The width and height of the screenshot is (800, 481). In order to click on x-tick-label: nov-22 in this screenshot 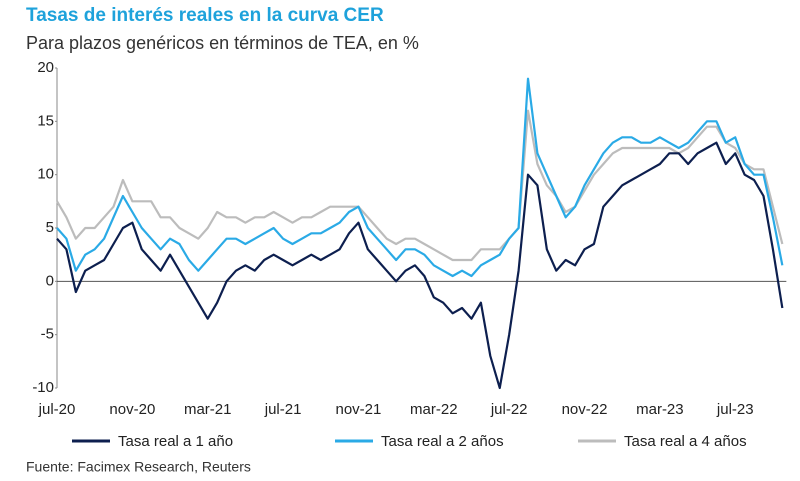, I will do `click(585, 409)`.